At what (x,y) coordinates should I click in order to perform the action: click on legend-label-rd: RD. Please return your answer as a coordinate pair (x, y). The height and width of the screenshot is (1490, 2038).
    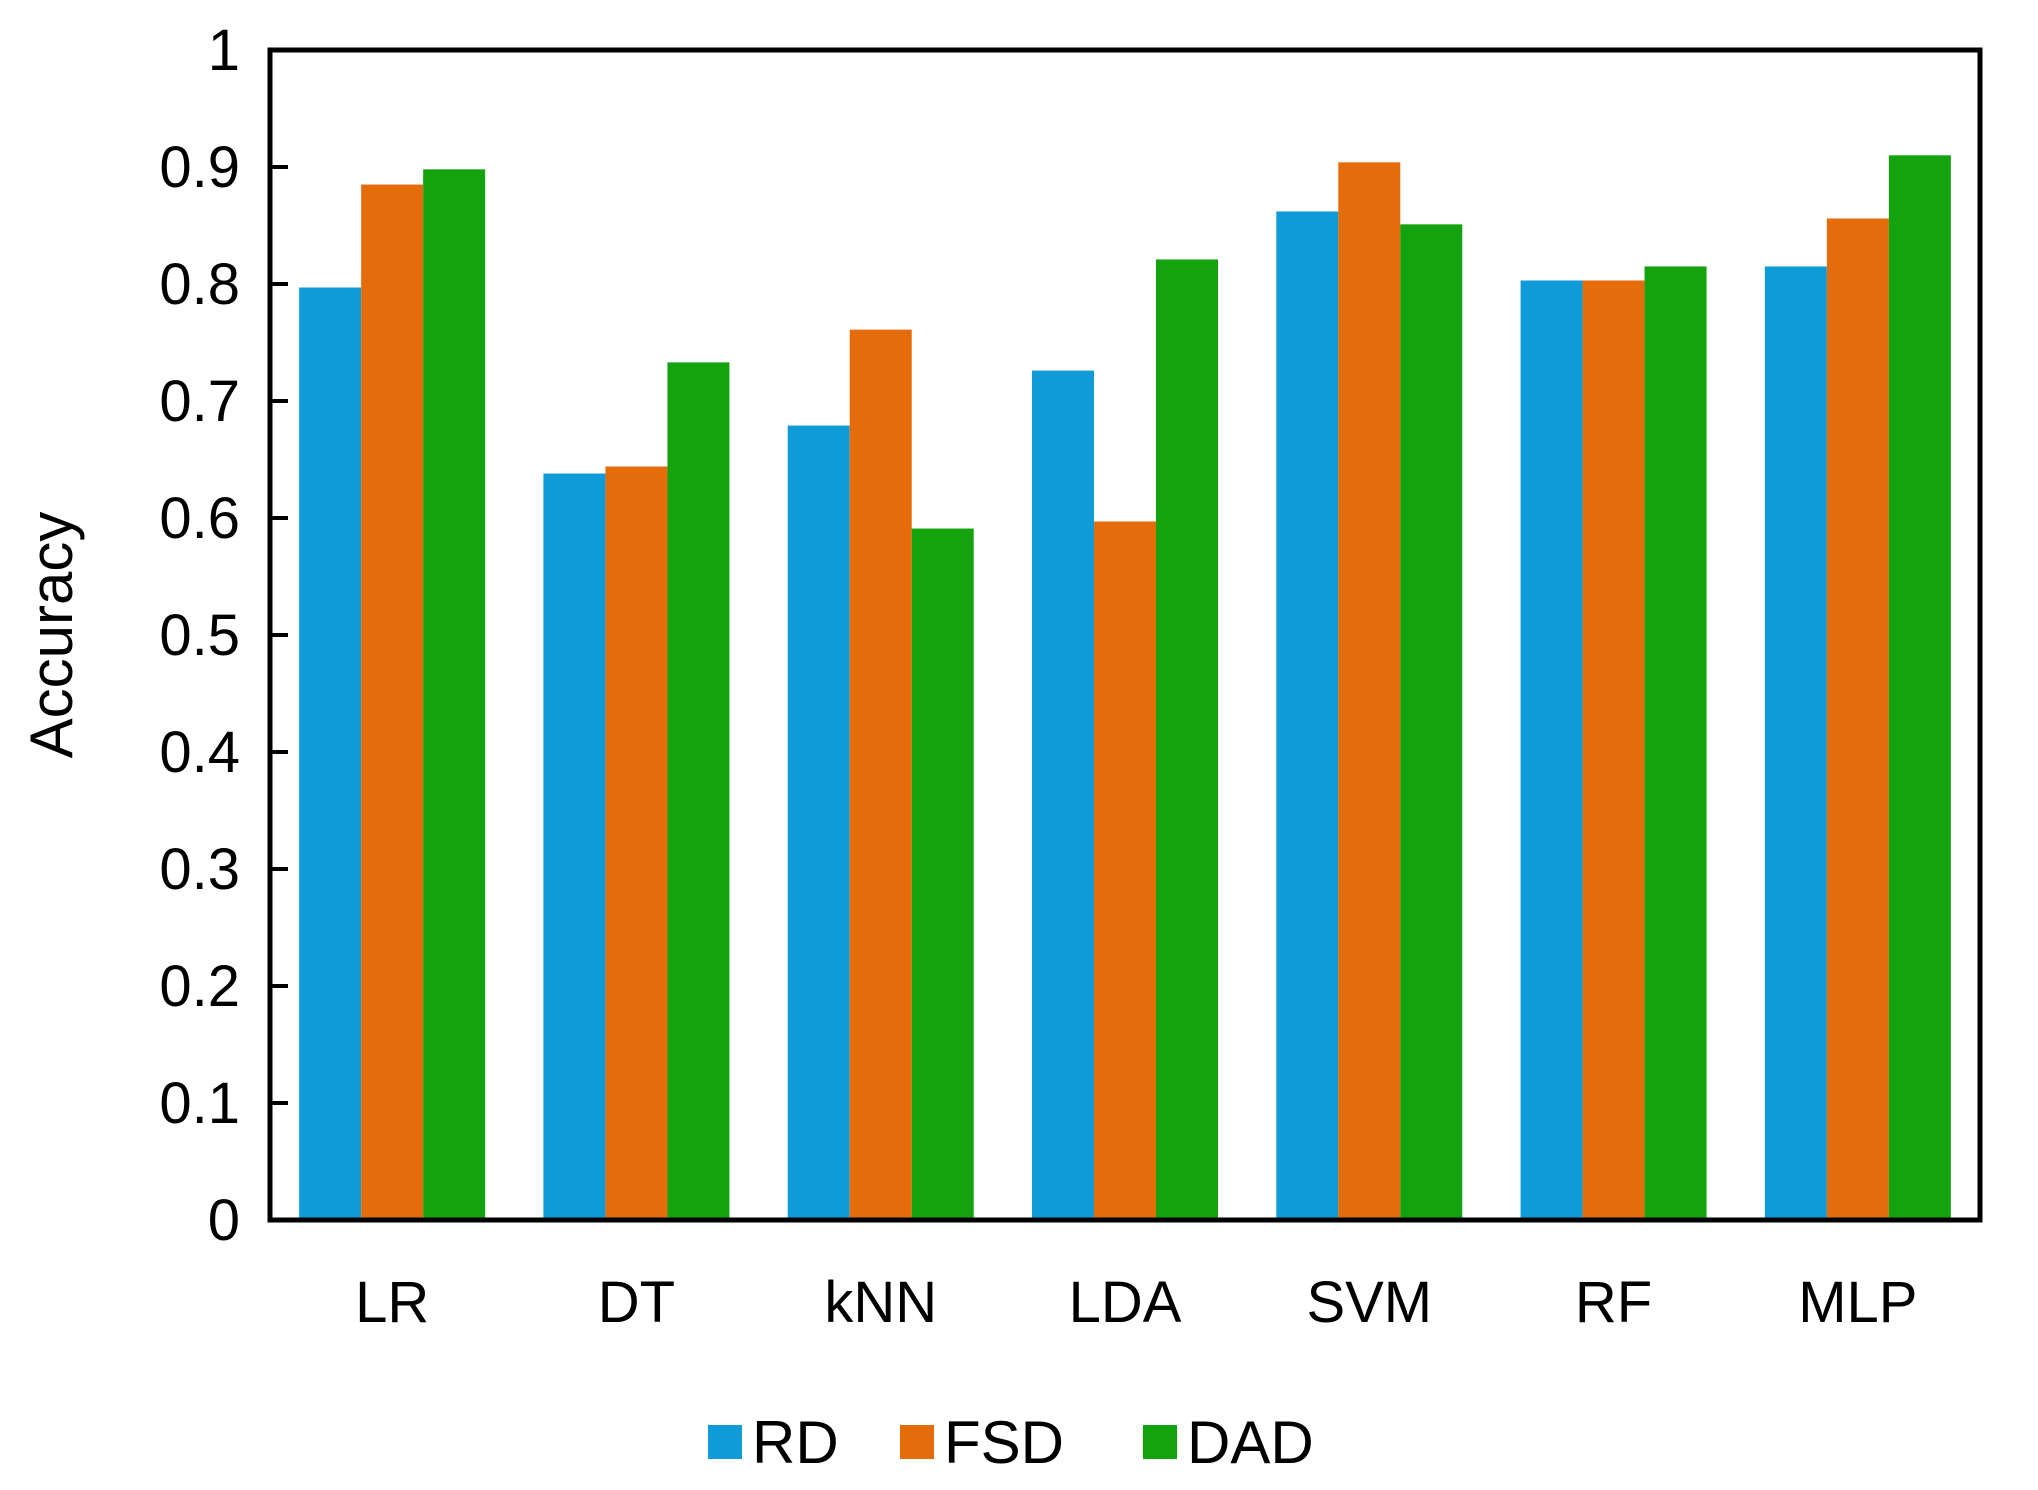
    Looking at the image, I should click on (795, 1442).